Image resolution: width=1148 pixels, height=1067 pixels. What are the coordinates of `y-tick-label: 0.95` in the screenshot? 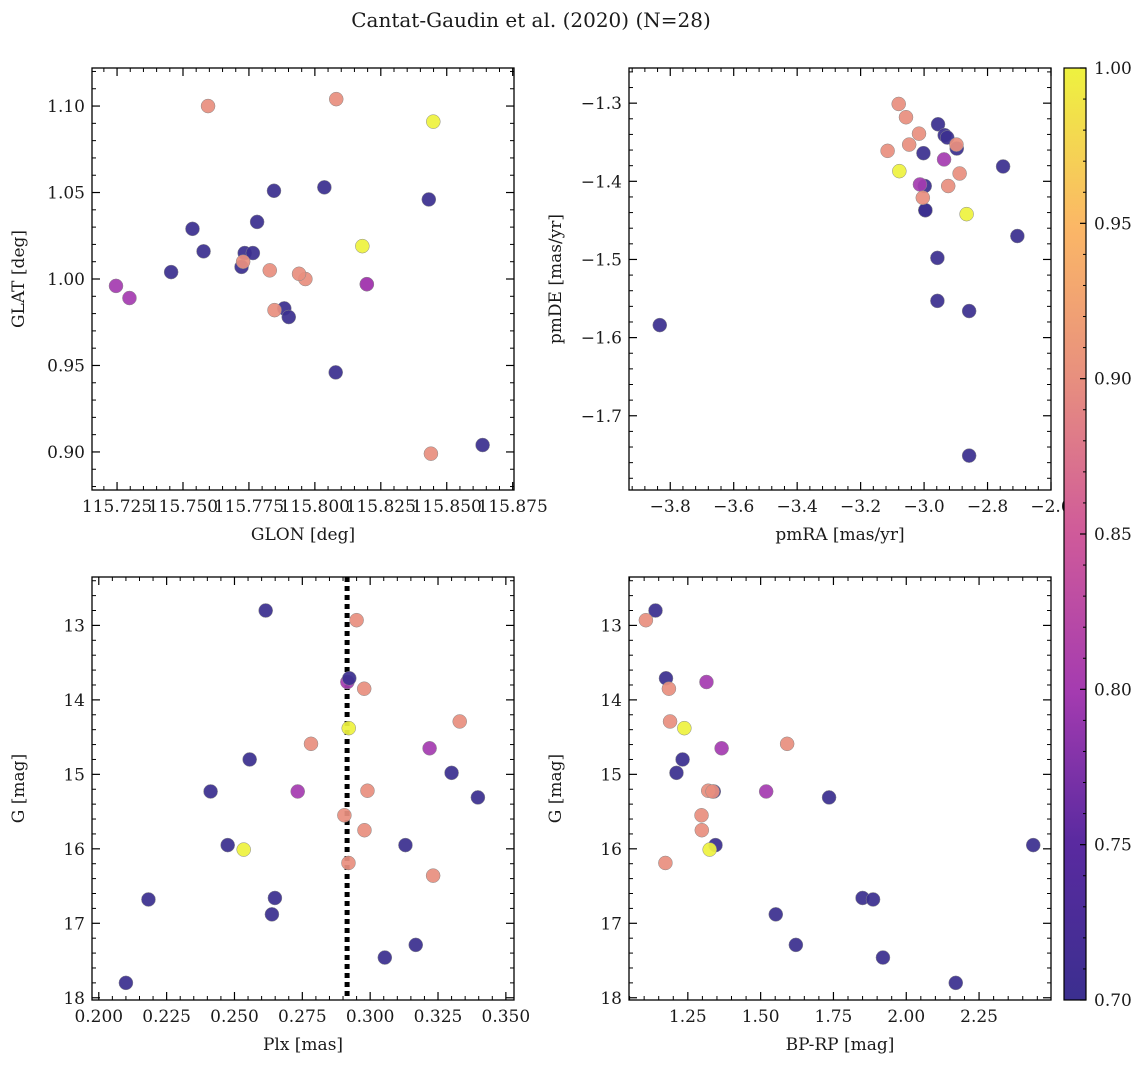 It's located at (66, 366).